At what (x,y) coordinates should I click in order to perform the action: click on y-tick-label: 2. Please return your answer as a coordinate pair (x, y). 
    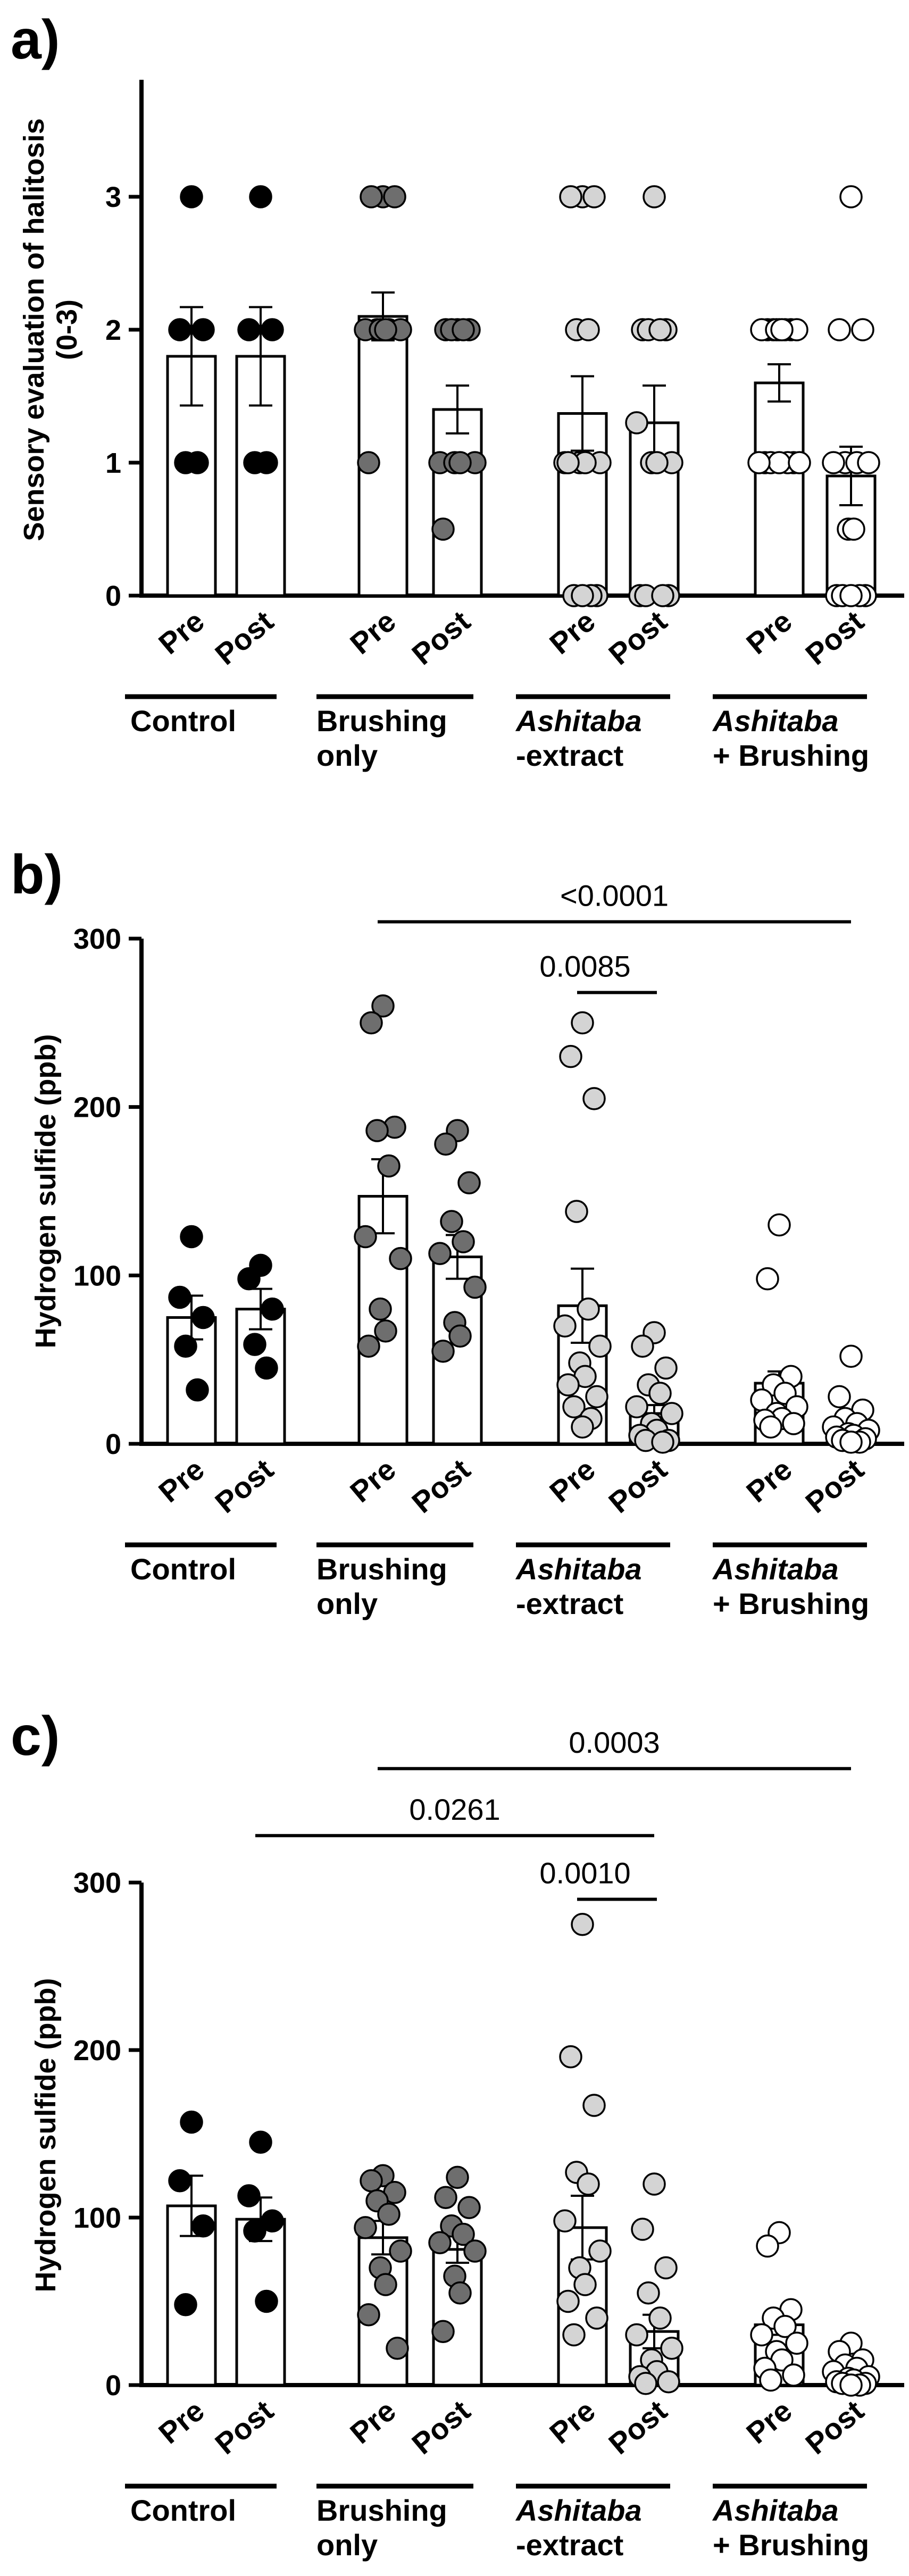
    Looking at the image, I should click on (113, 330).